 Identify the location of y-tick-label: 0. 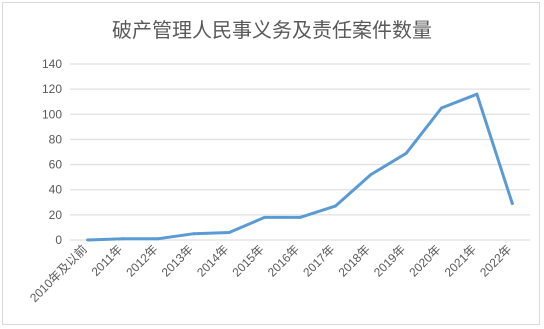
(58, 240).